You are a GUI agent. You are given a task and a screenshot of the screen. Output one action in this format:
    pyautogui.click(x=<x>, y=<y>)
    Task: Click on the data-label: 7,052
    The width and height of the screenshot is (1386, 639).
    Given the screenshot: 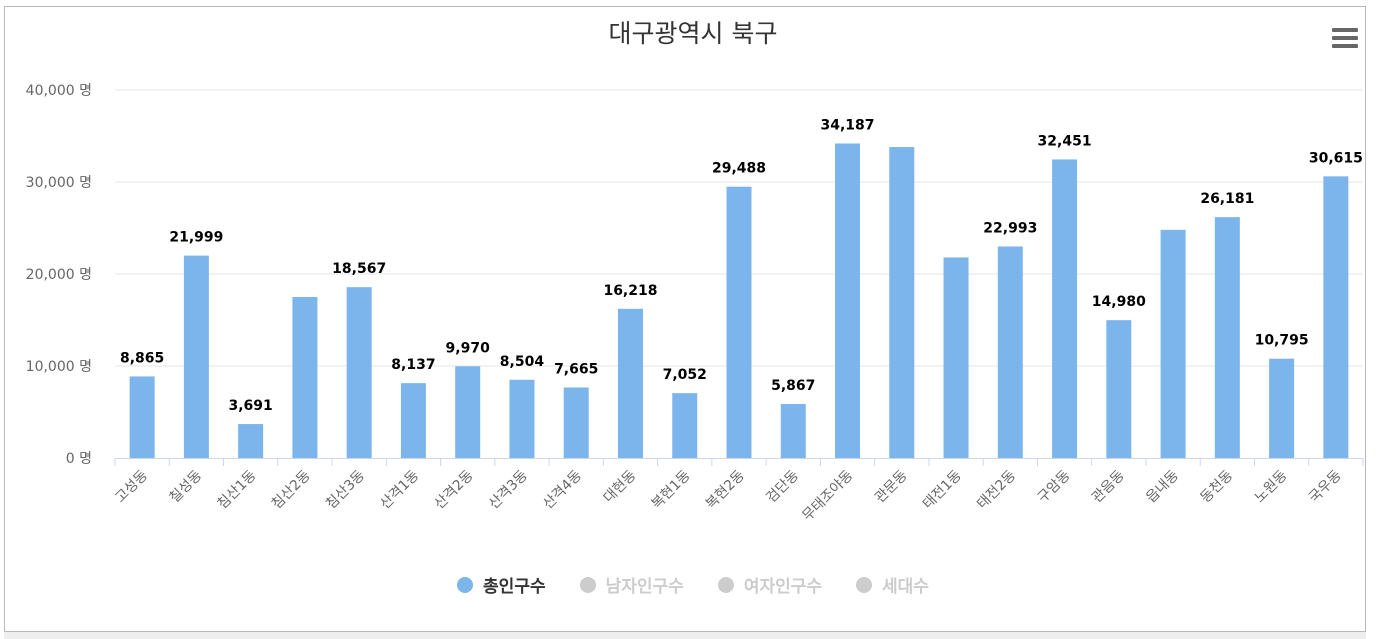 What is the action you would take?
    pyautogui.click(x=685, y=375)
    